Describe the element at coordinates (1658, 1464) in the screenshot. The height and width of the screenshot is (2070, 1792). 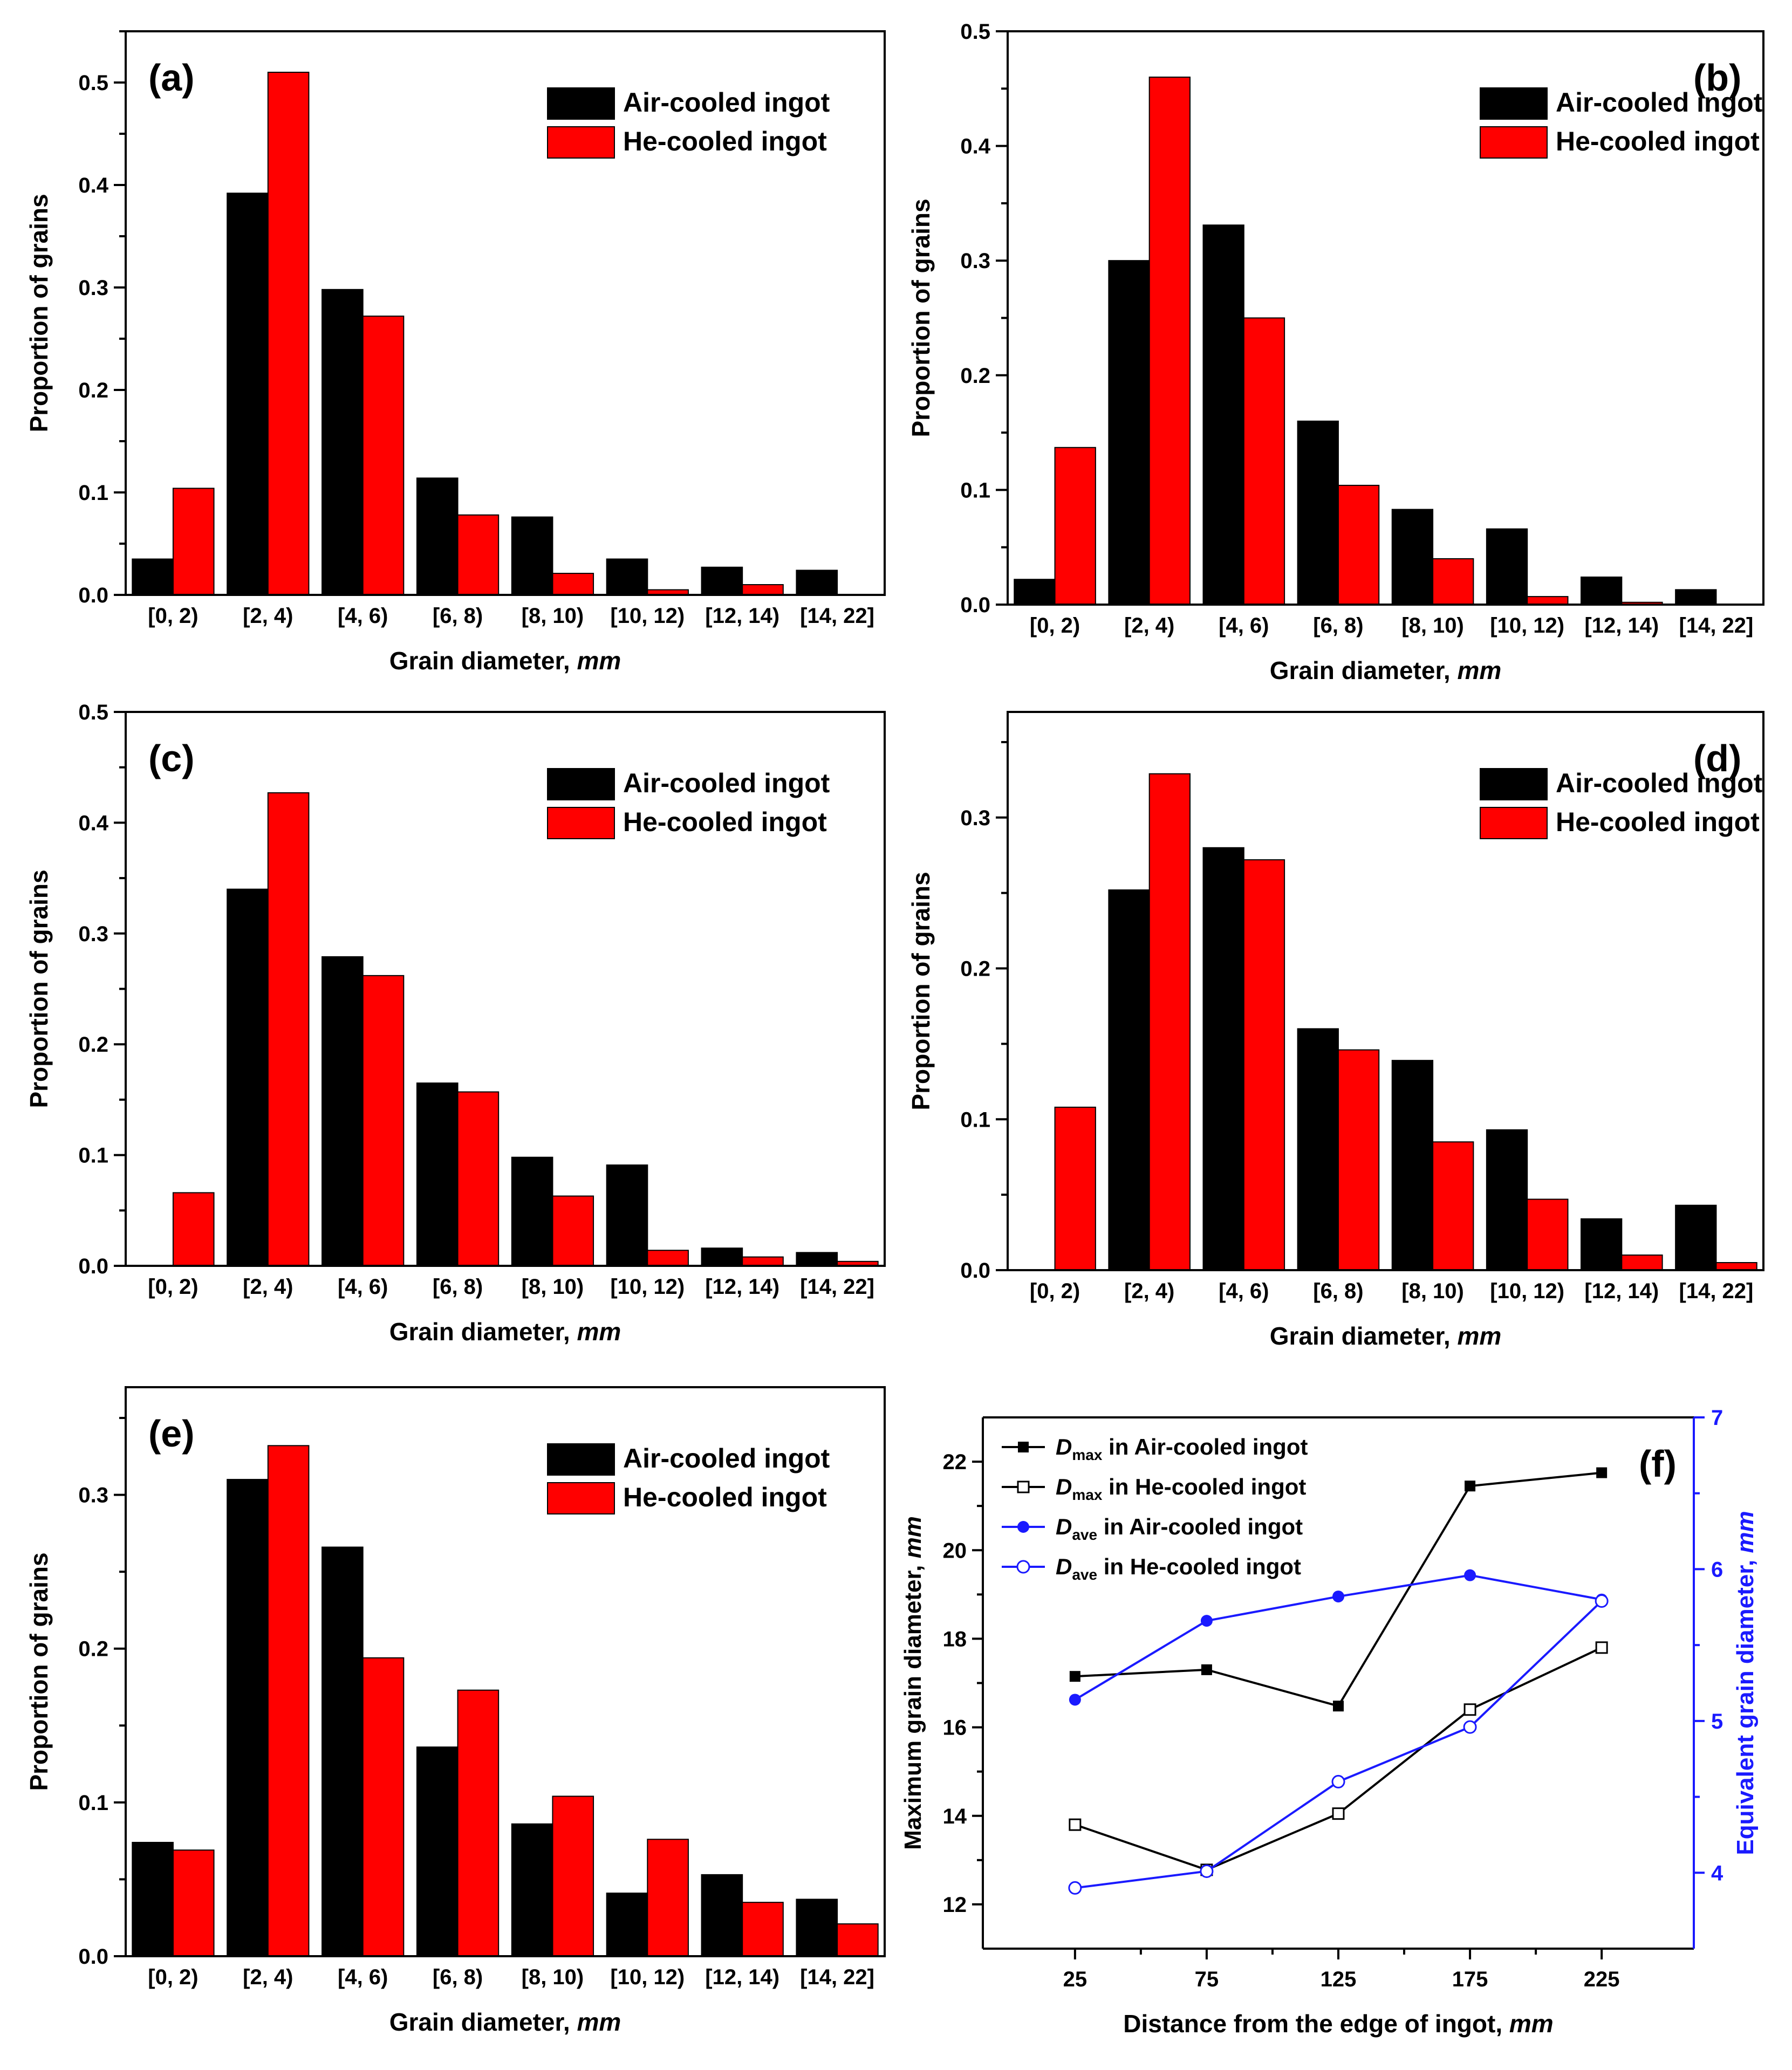
I see `panel-label: (f)` at that location.